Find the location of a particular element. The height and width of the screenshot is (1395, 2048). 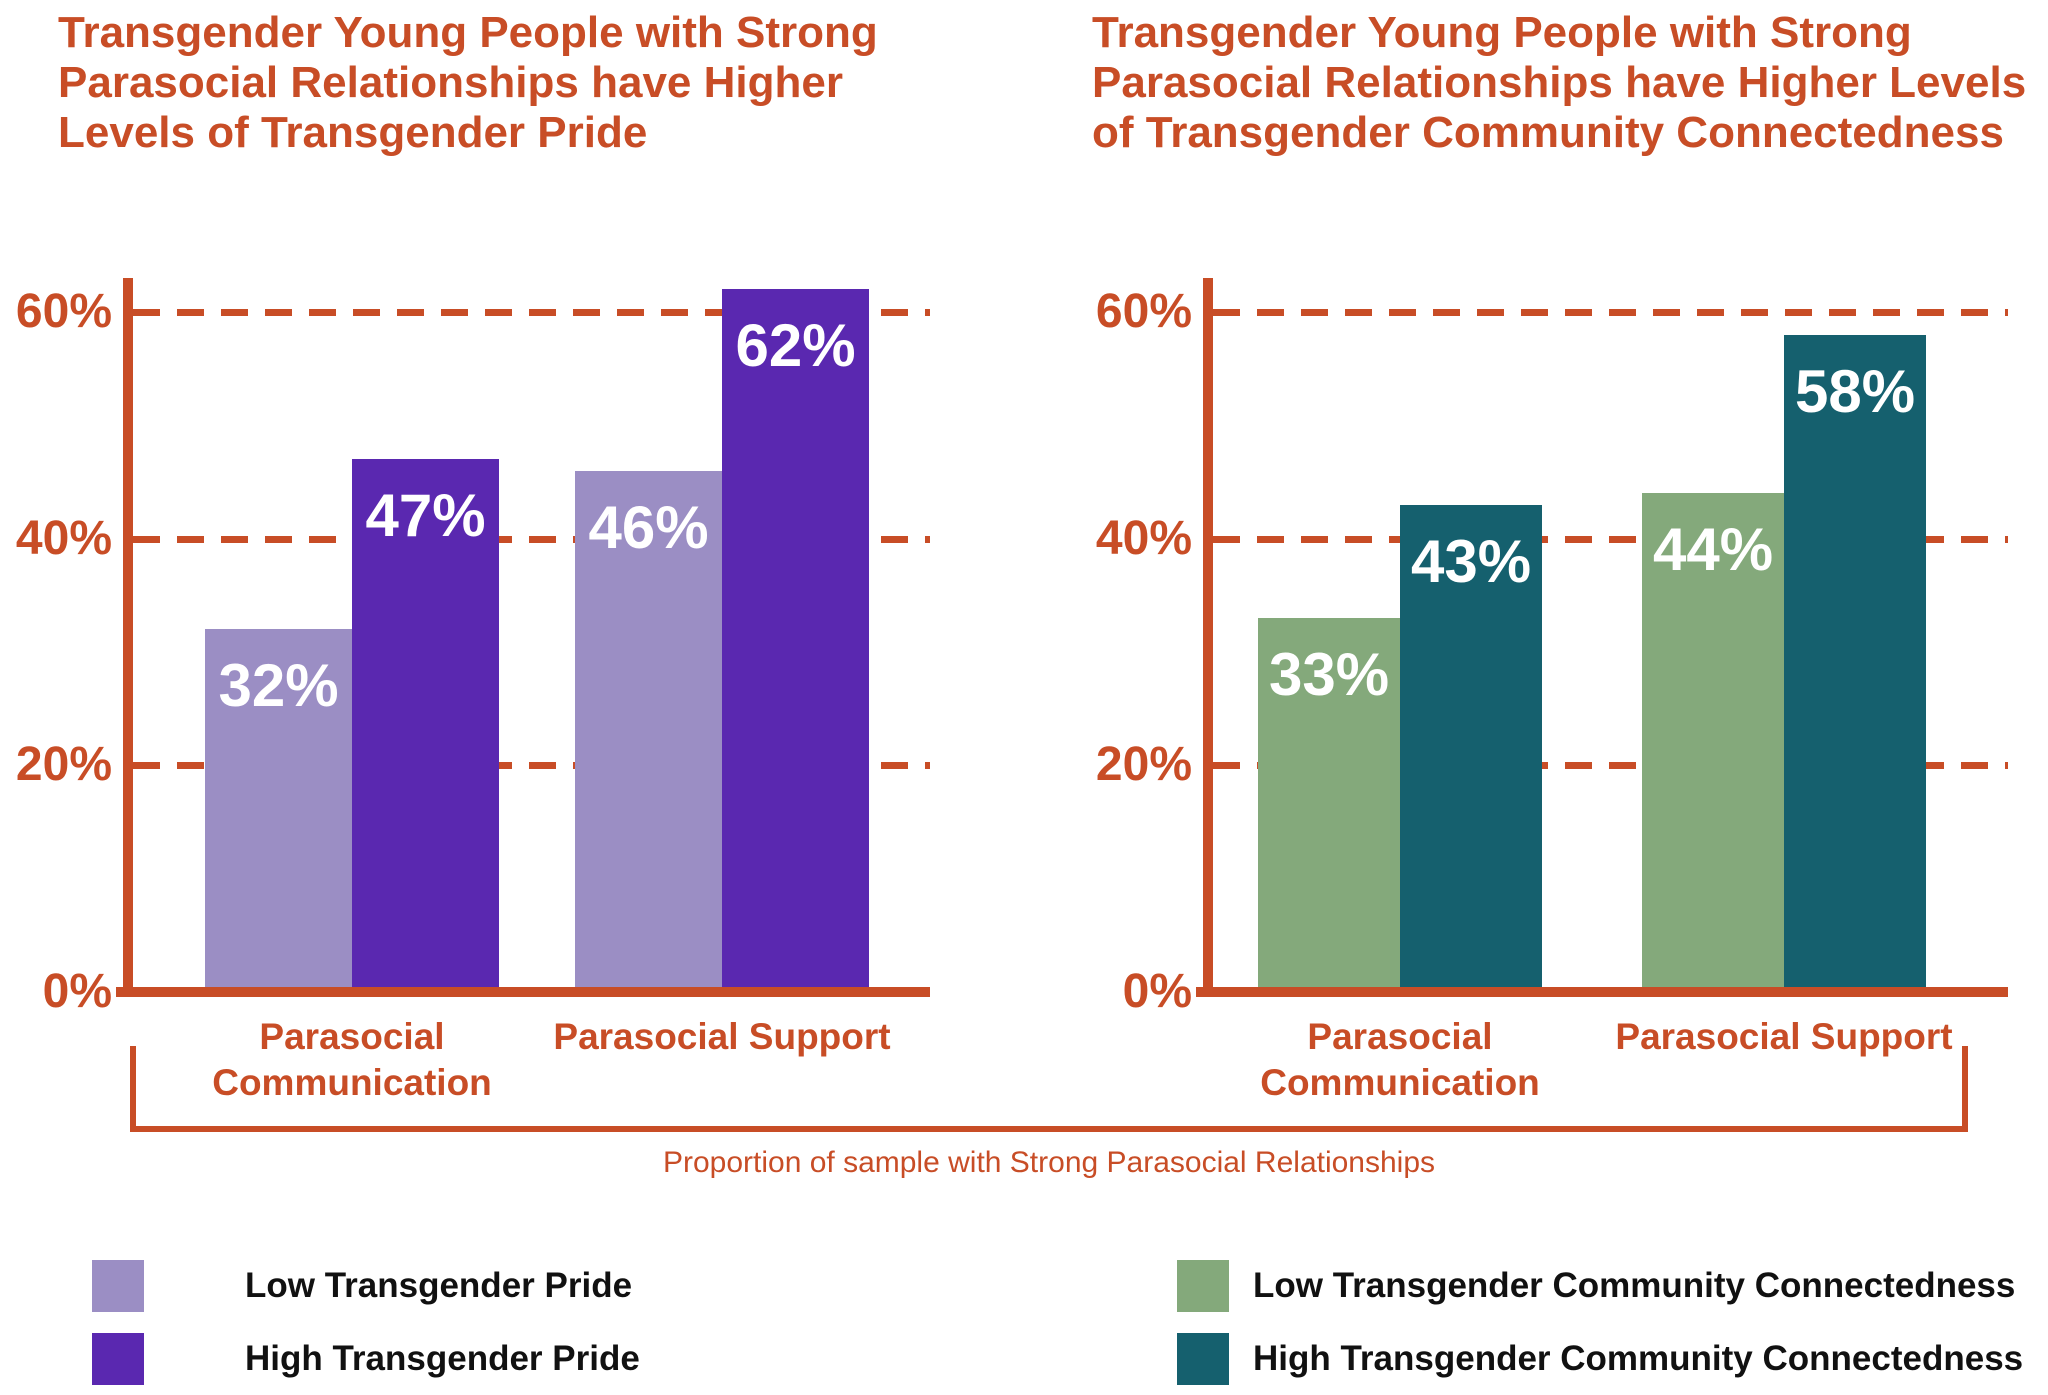

bar-value-label: 47% is located at coordinates (425, 515).